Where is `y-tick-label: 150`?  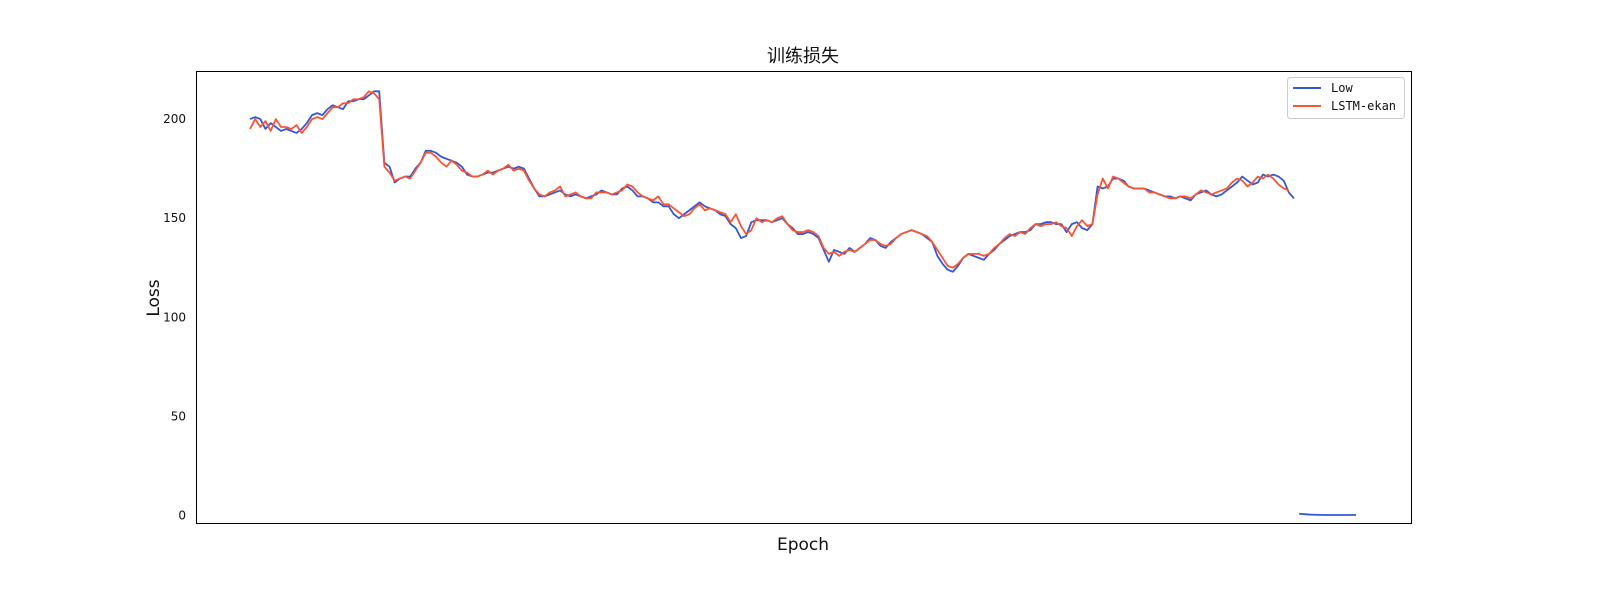 y-tick-label: 150 is located at coordinates (174, 218).